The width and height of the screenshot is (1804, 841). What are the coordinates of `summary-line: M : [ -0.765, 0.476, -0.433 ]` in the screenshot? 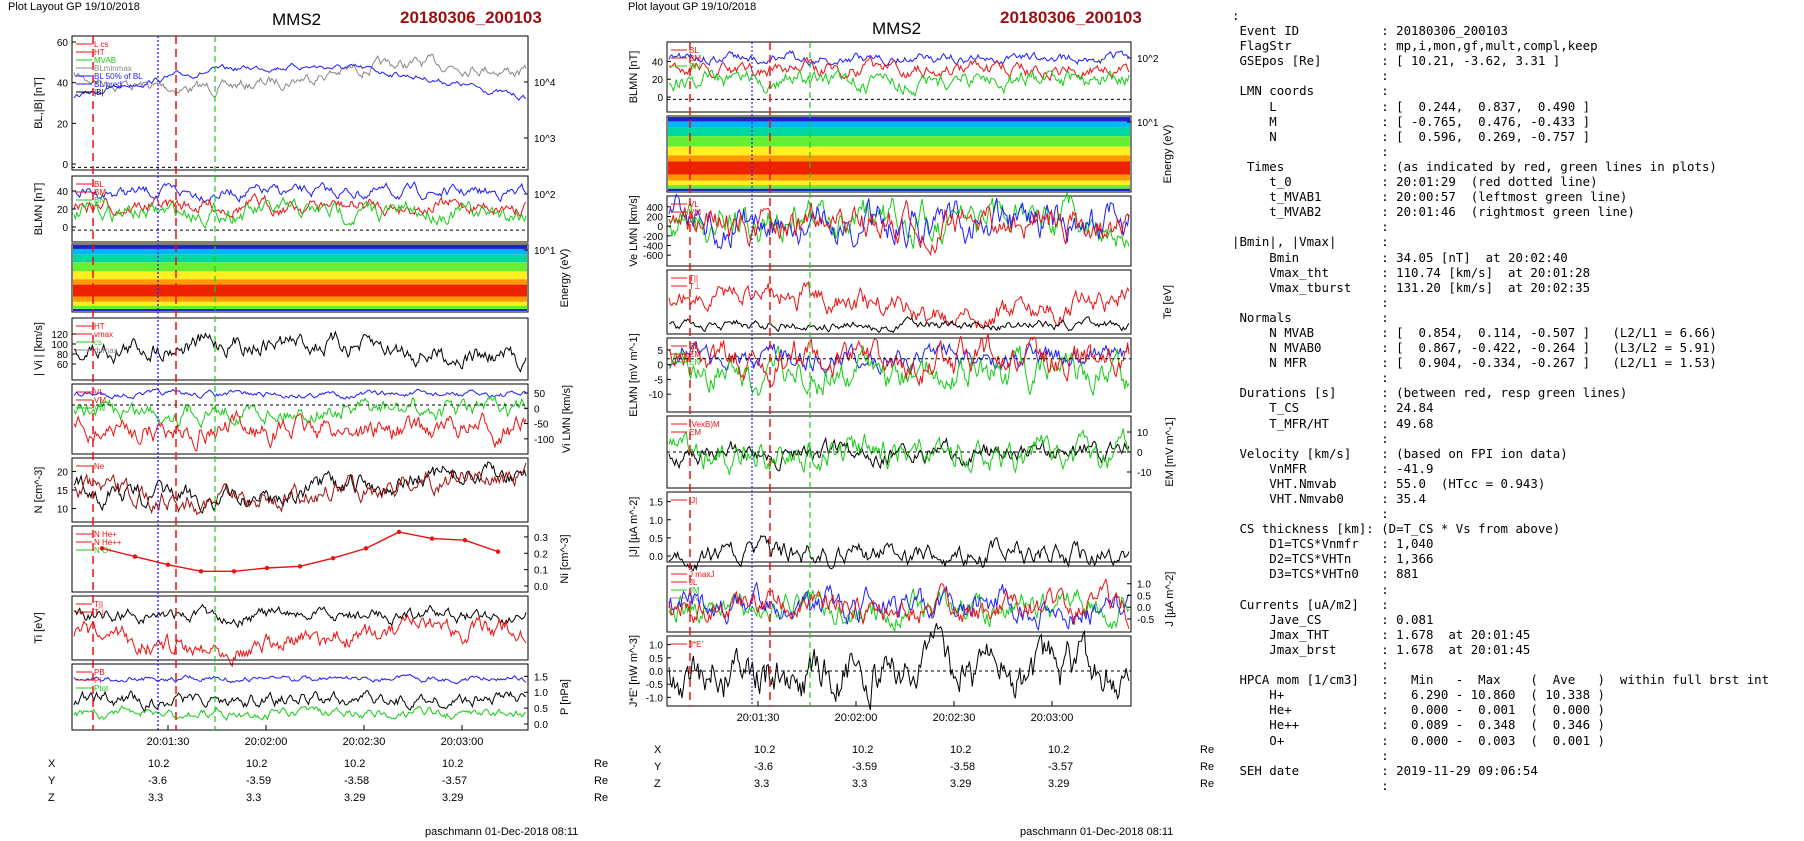 It's located at (1430, 121).